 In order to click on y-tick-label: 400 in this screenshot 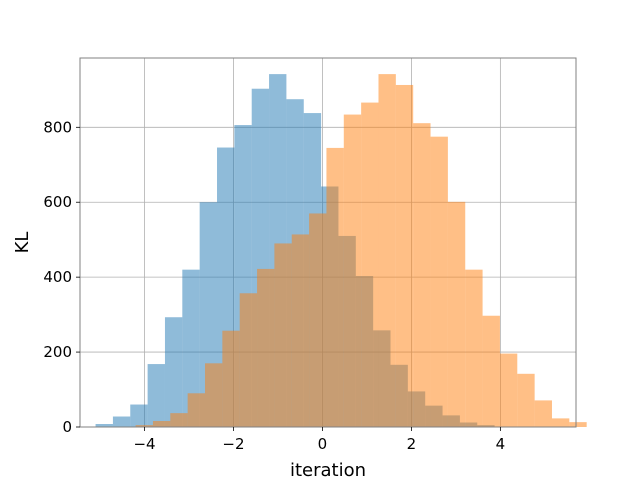, I will do `click(57, 277)`.